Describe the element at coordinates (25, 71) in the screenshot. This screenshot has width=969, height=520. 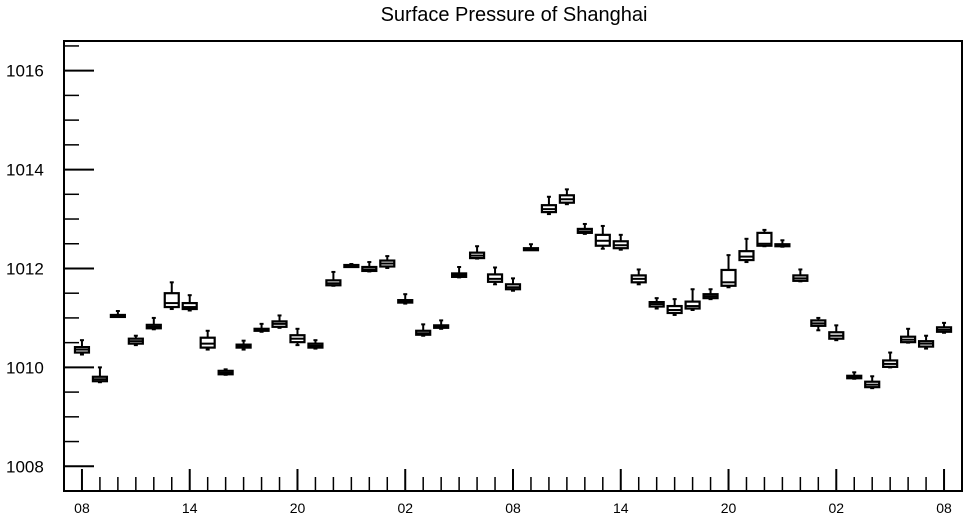
I see `y-tick-label: 1016` at that location.